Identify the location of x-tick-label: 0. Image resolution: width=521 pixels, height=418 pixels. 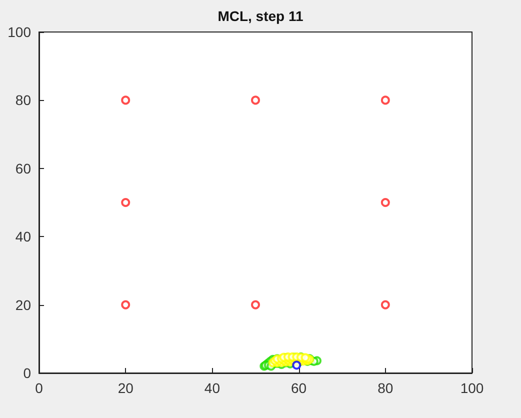
(39, 388).